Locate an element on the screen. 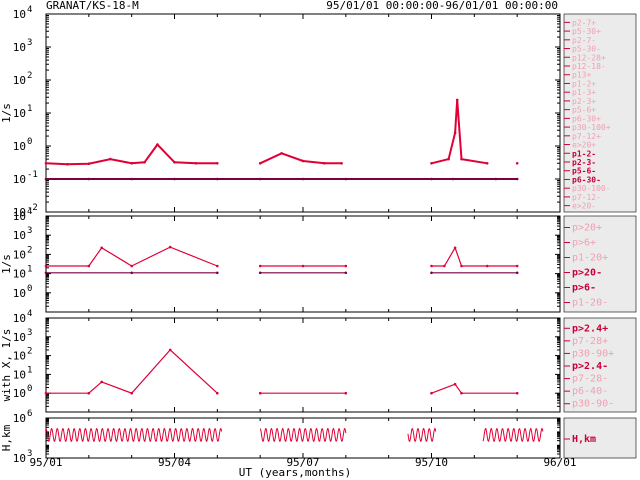 This screenshot has height=480, width=640. y-tick-exponent: -1 is located at coordinates (32, 175).